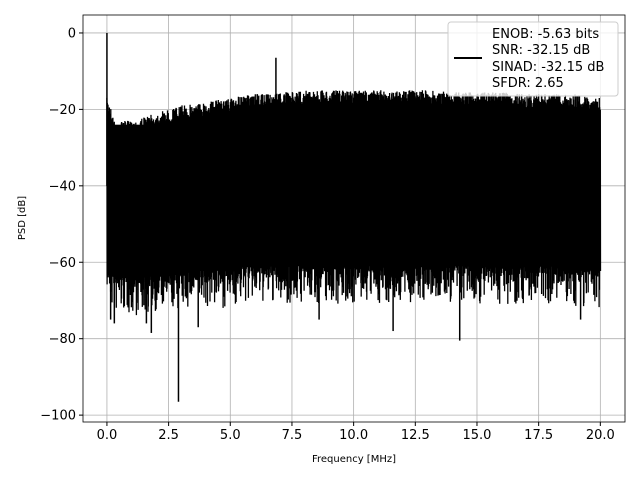  I want to click on x-axis-label: Frequency [MHz], so click(354, 459).